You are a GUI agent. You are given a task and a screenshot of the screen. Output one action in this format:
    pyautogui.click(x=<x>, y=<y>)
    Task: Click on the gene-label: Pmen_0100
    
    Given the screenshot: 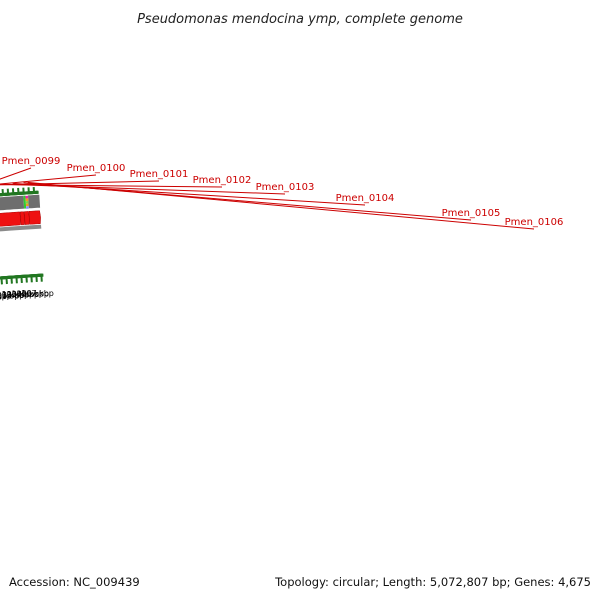 What is the action you would take?
    pyautogui.click(x=96, y=168)
    